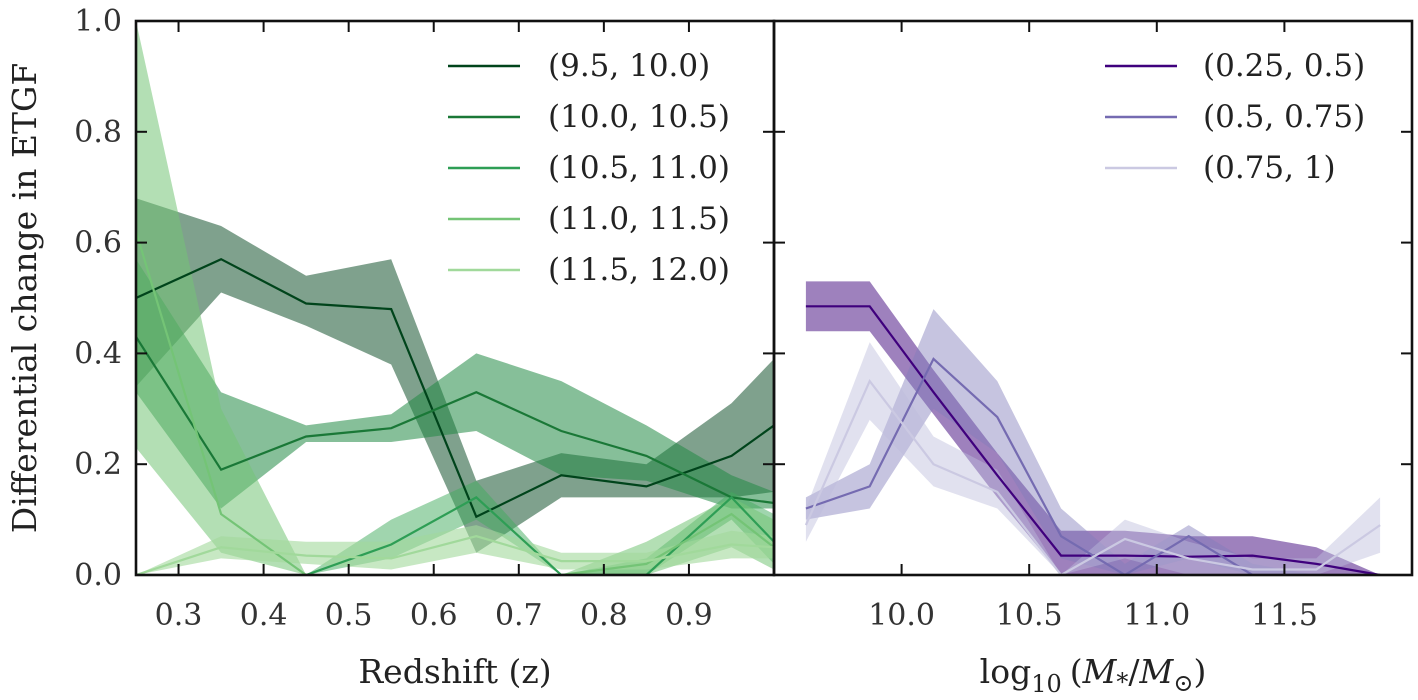  What do you see at coordinates (1093, 675) in the screenshot?
I see `right-x-axis-title: log10 (M*/M⊙)` at bounding box center [1093, 675].